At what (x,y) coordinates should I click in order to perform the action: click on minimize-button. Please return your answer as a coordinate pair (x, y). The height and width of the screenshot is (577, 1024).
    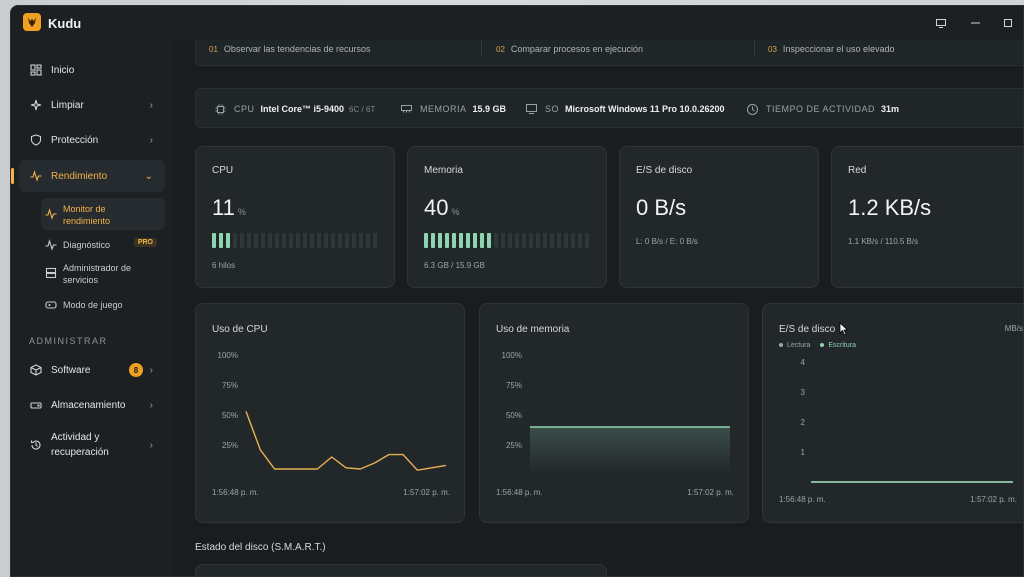
    Looking at the image, I should click on (975, 23).